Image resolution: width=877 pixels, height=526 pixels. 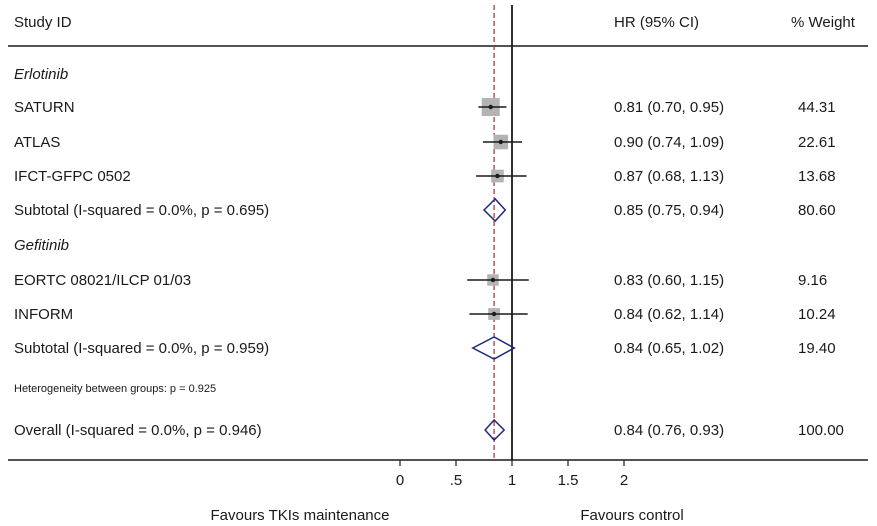 What do you see at coordinates (823, 22) in the screenshot?
I see `header-weight: % Weight` at bounding box center [823, 22].